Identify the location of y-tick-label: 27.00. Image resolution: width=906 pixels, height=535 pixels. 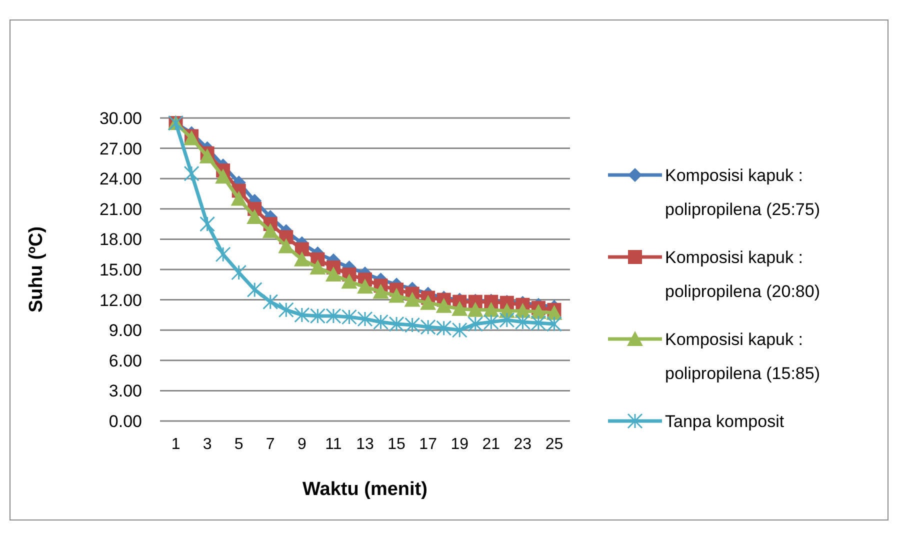
(120, 148).